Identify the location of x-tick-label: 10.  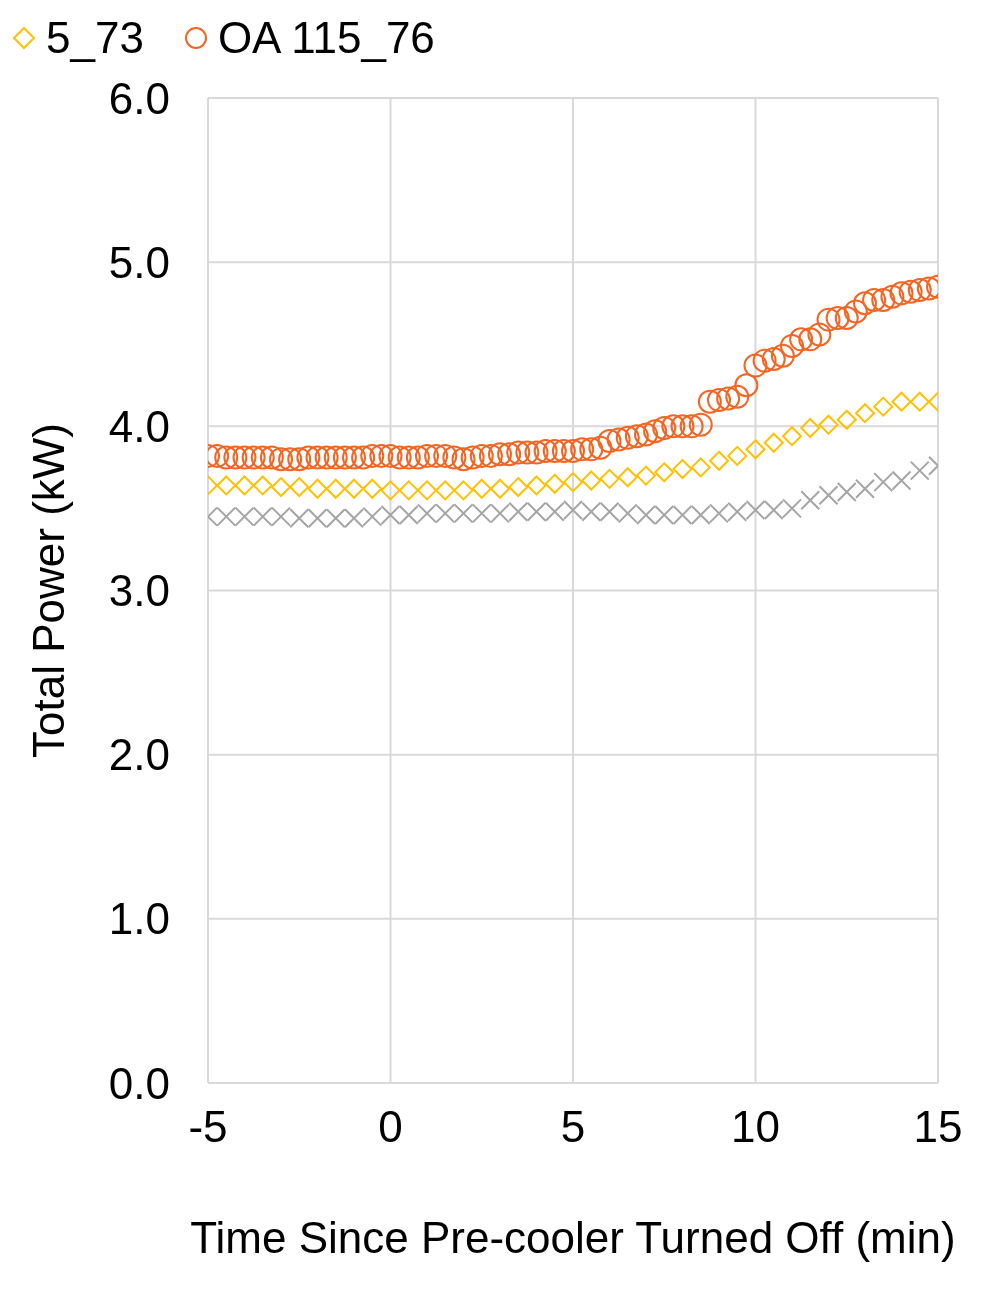
(755, 1127).